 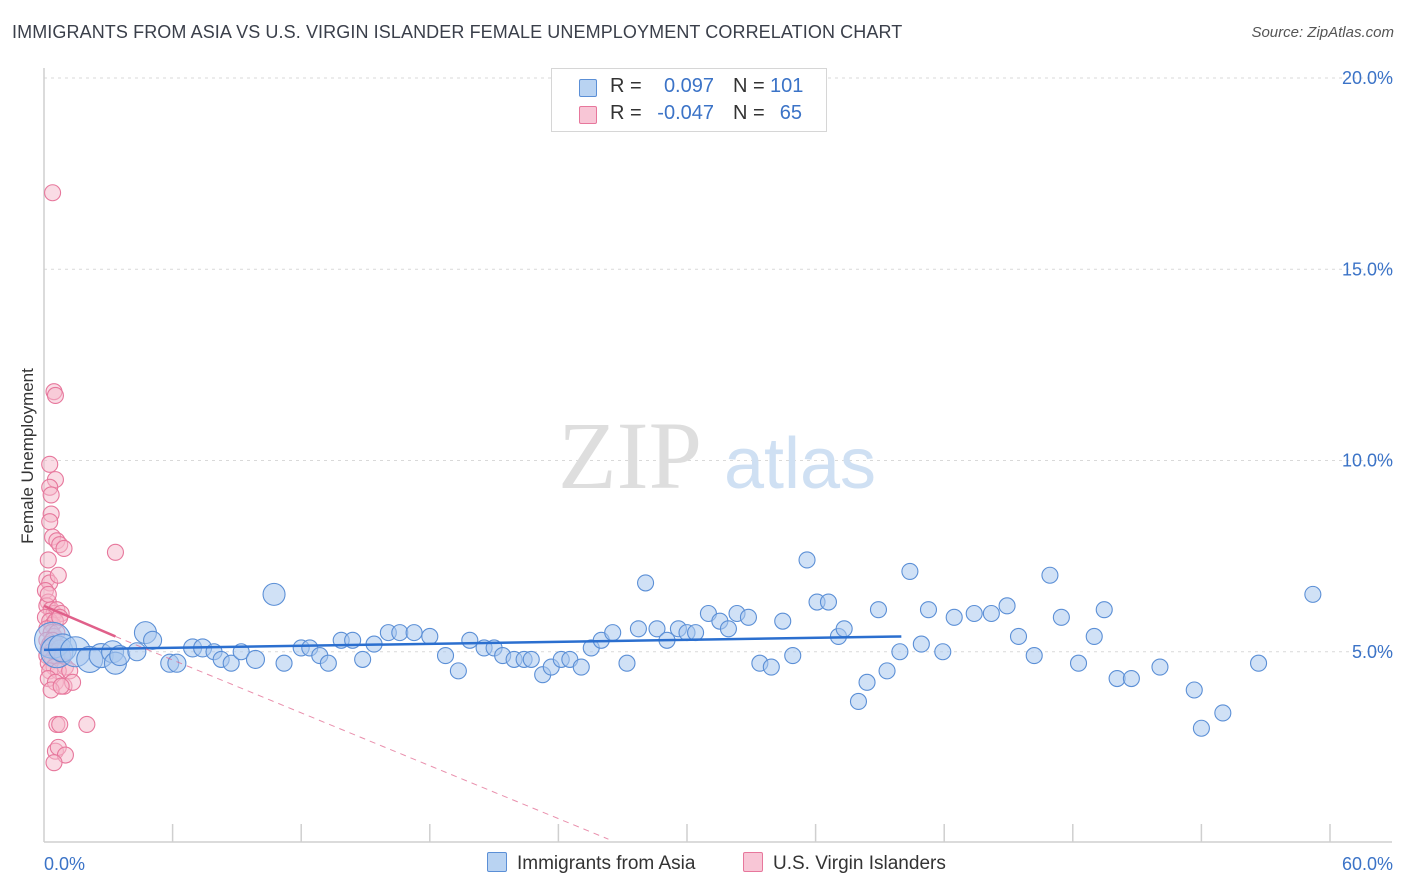 What do you see at coordinates (787, 86) in the screenshot?
I see `legend-n-value: 101` at bounding box center [787, 86].